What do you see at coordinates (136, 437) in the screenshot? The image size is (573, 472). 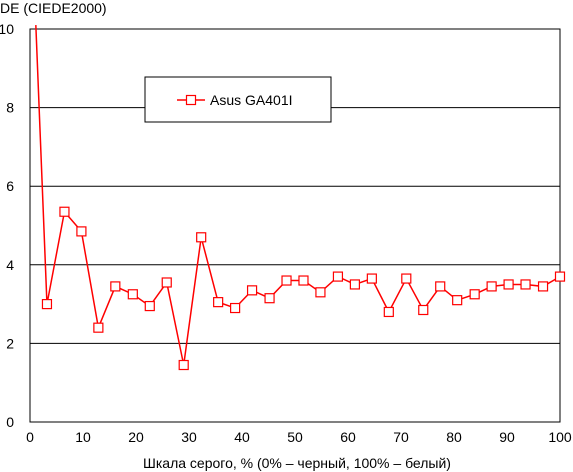 I see `x-tick-label: 20` at bounding box center [136, 437].